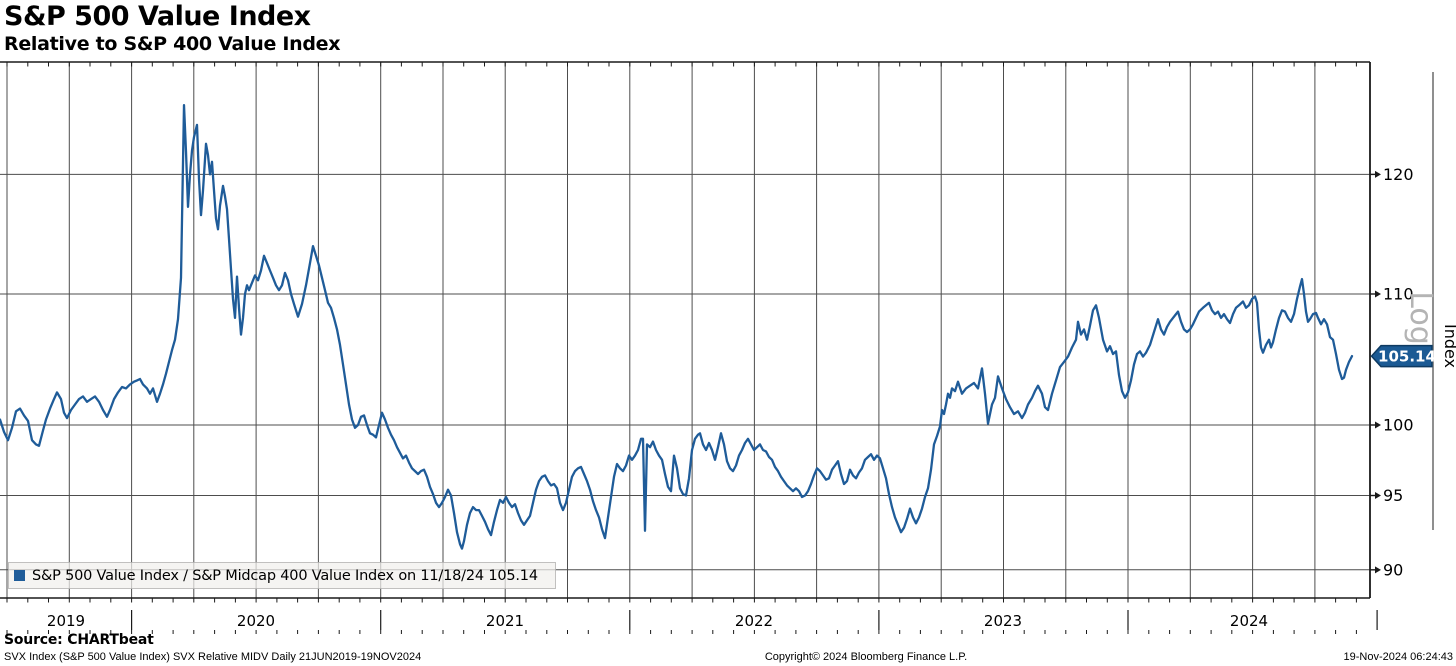 This screenshot has height=666, width=1456. What do you see at coordinates (866, 657) in the screenshot?
I see `copyright-label: Copyright© 2024 Bloomberg Finance L.P.` at bounding box center [866, 657].